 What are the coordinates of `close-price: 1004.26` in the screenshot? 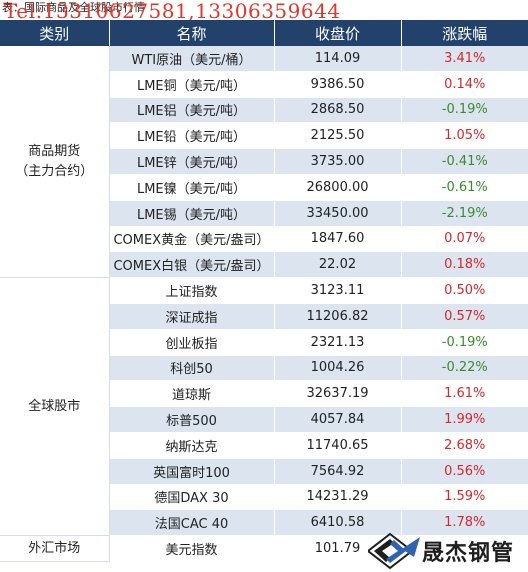 It's located at (338, 368).